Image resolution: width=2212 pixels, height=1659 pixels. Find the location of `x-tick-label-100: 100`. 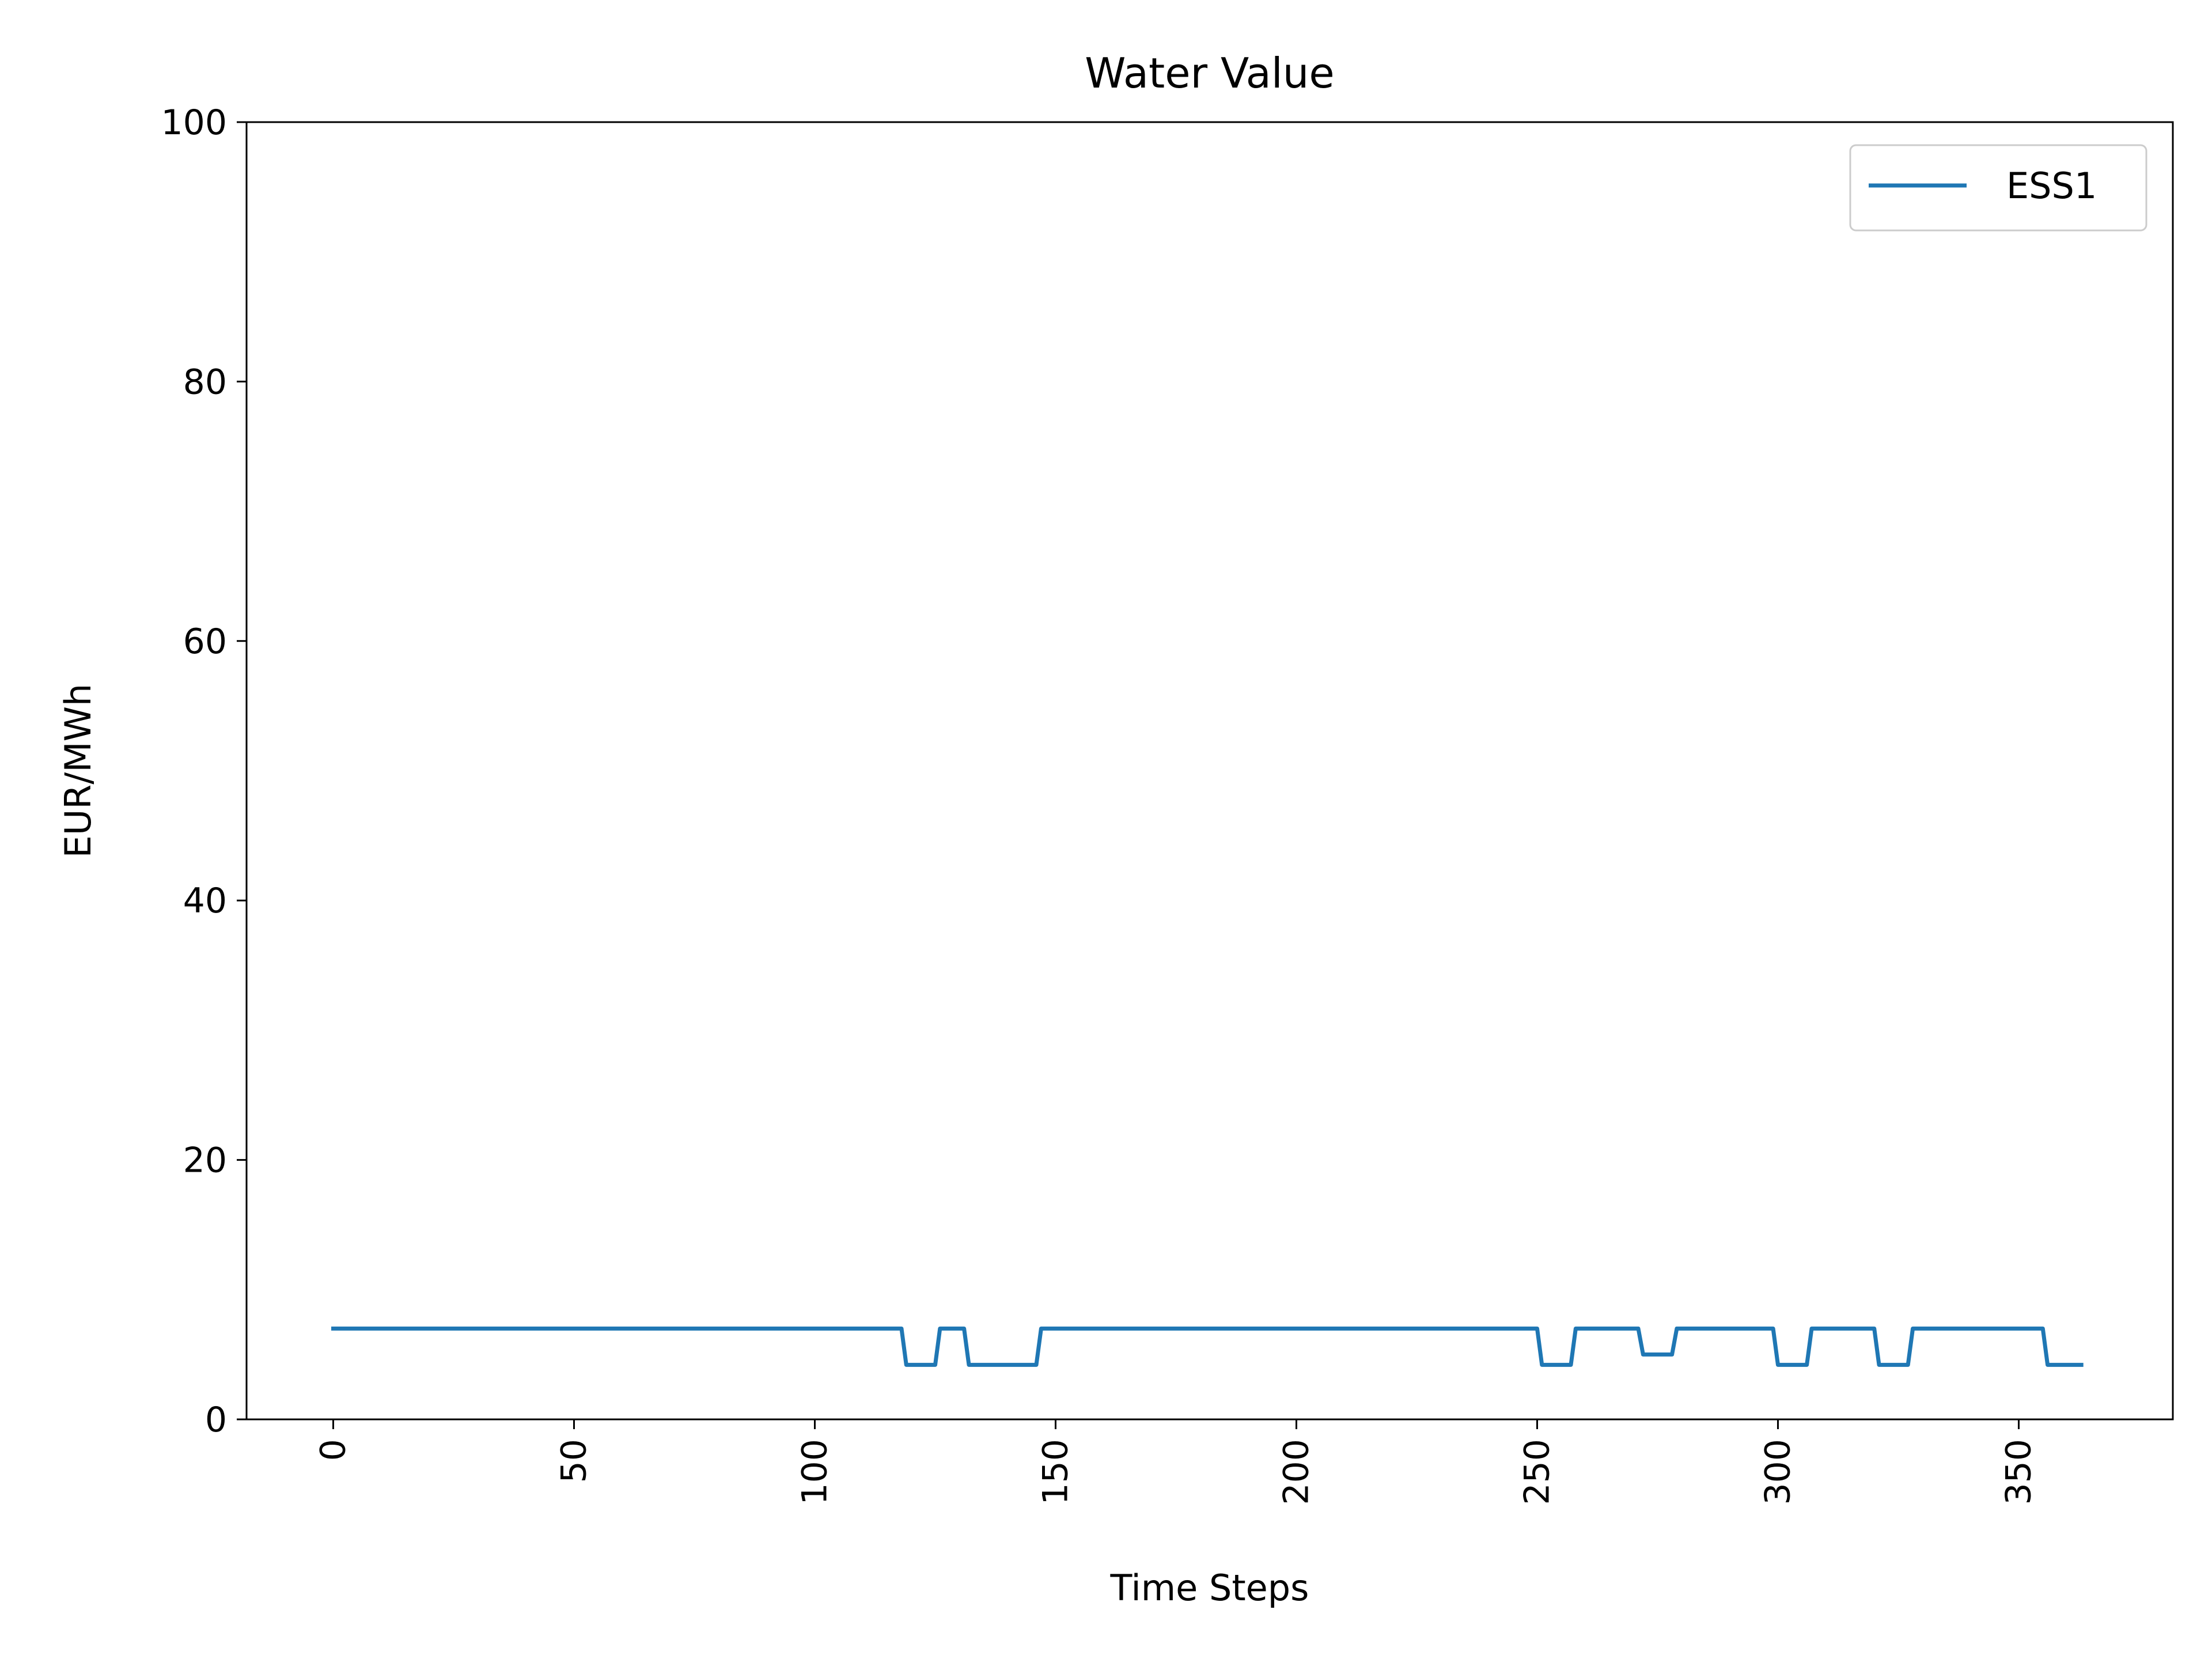

x-tick-label-100: 100 is located at coordinates (815, 1472).